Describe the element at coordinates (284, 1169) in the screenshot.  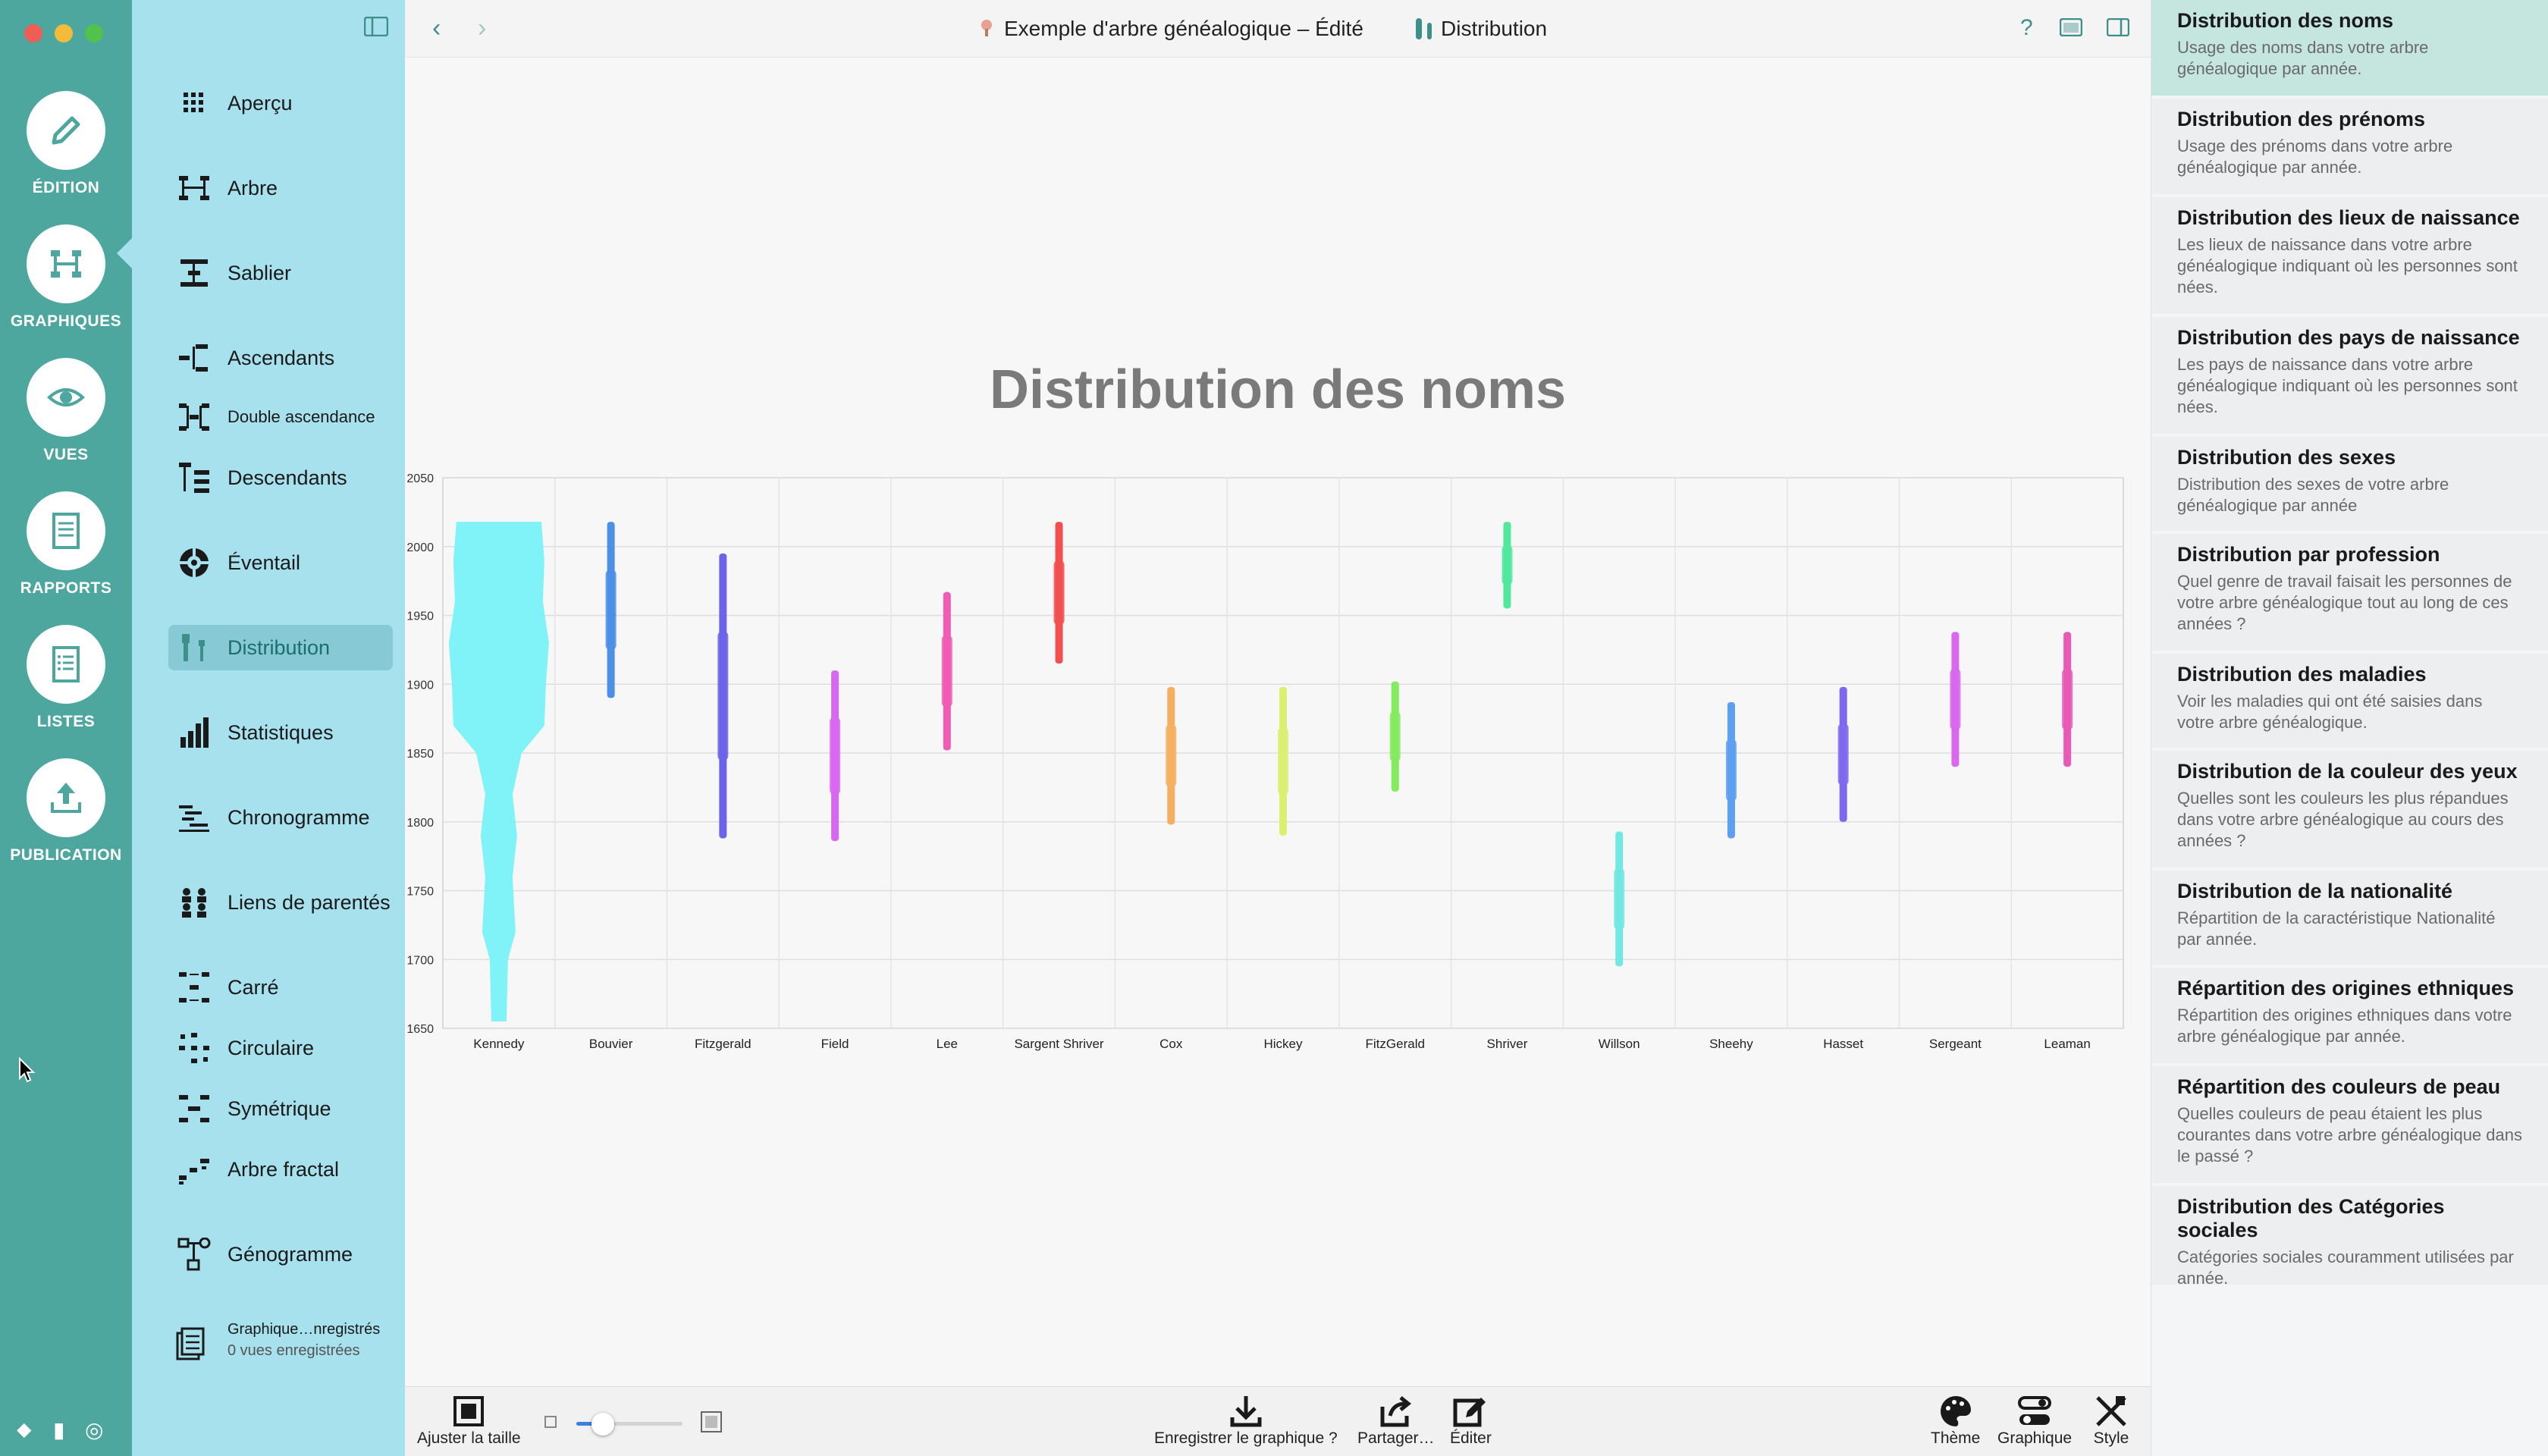
I see `sidebar-item-label: Arbre fractal` at that location.